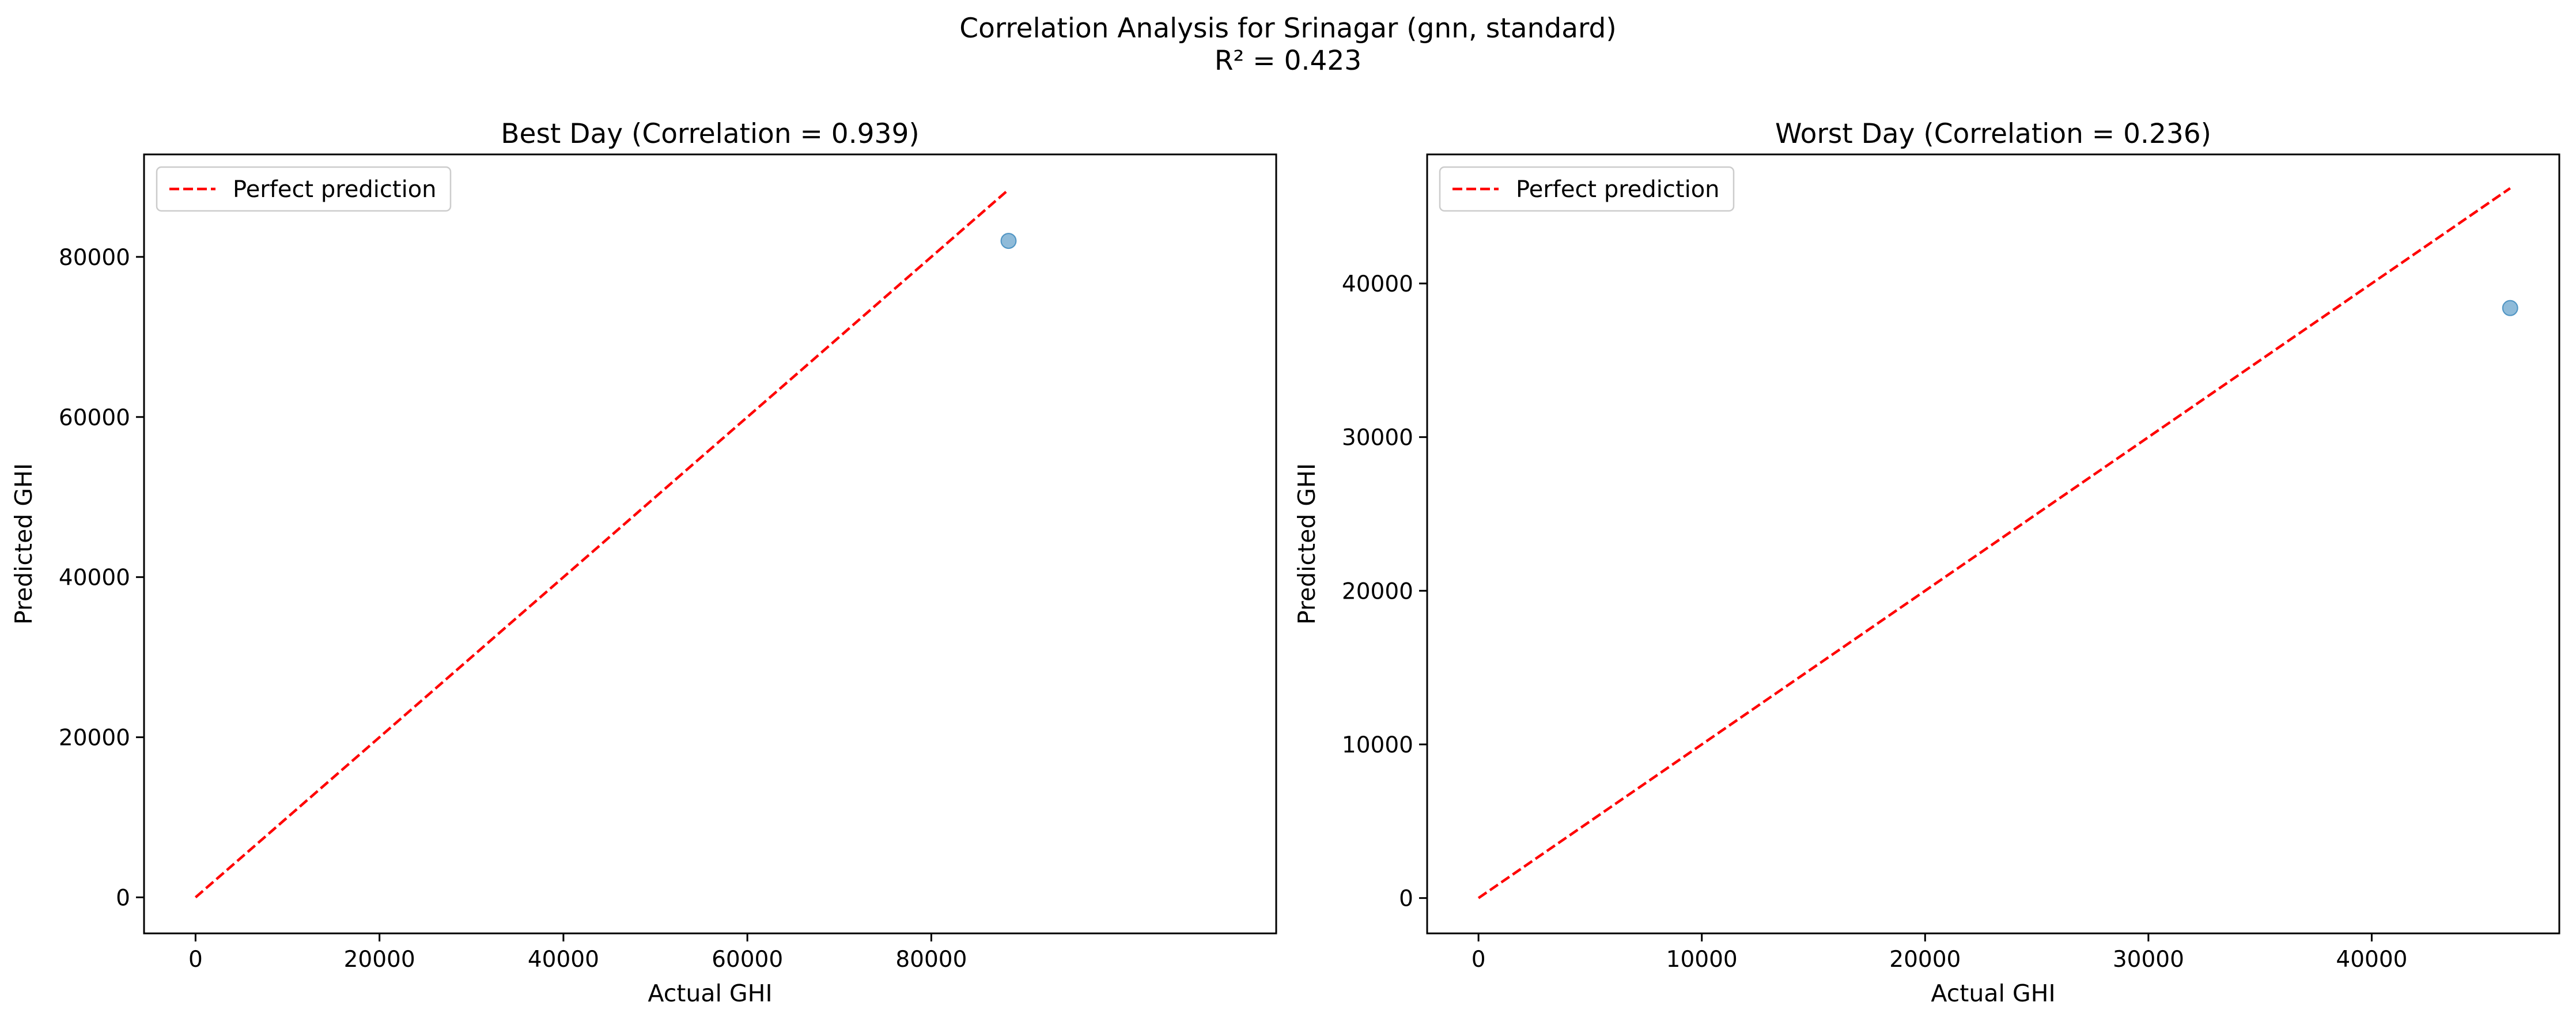 The width and height of the screenshot is (2576, 1025). What do you see at coordinates (335, 189) in the screenshot?
I see `panel-1-legend-label: Perfect prediction` at bounding box center [335, 189].